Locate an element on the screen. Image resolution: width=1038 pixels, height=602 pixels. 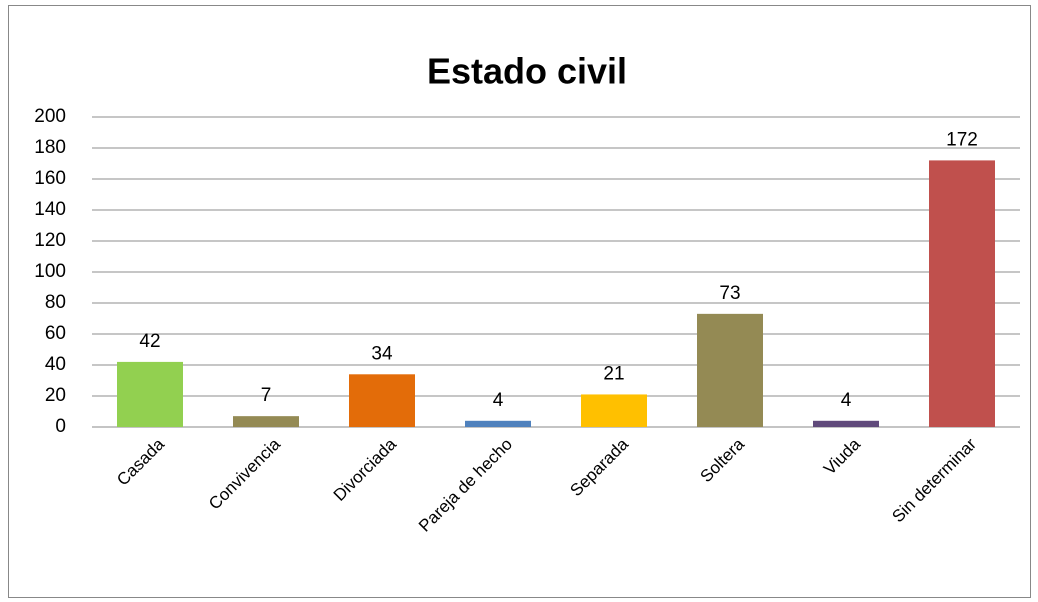
y-tick-label: 120 is located at coordinates (50, 240).